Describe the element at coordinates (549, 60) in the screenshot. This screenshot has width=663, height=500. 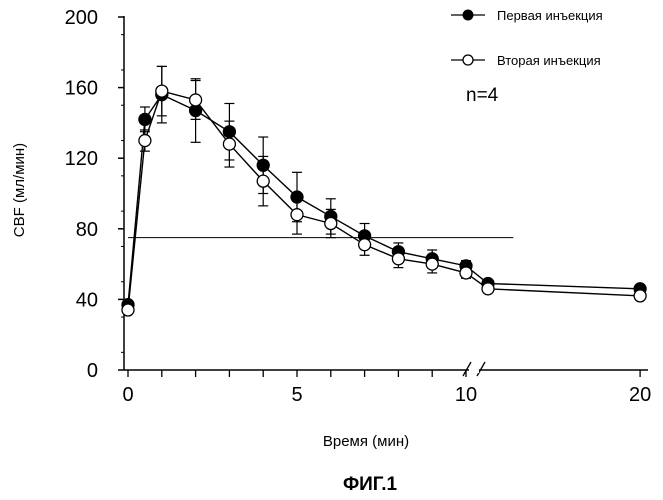
I see `legend-label-second: Вторая инъекция` at that location.